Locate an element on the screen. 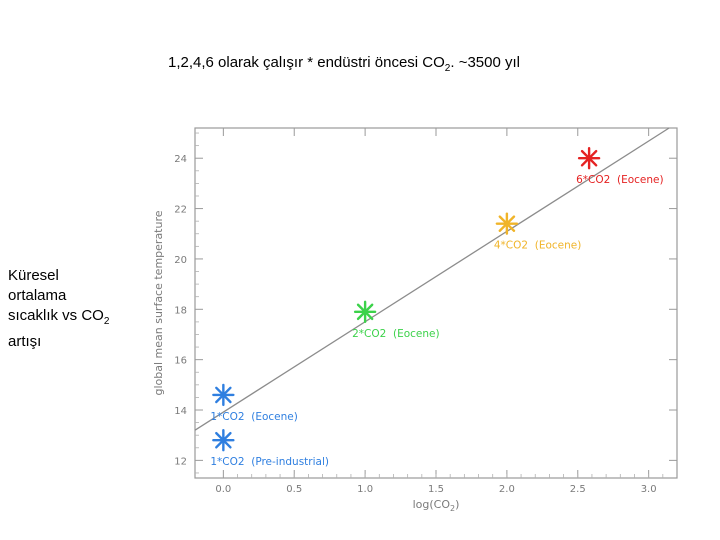  data-point: 6*CO2 (Eocene) is located at coordinates (620, 166).